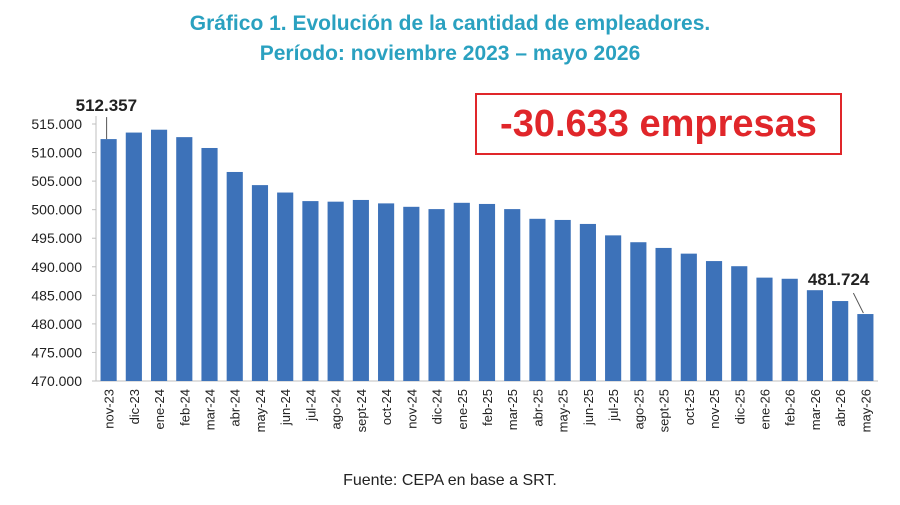 The height and width of the screenshot is (505, 900). What do you see at coordinates (815, 409) in the screenshot?
I see `x-tick-label: mar-26` at bounding box center [815, 409].